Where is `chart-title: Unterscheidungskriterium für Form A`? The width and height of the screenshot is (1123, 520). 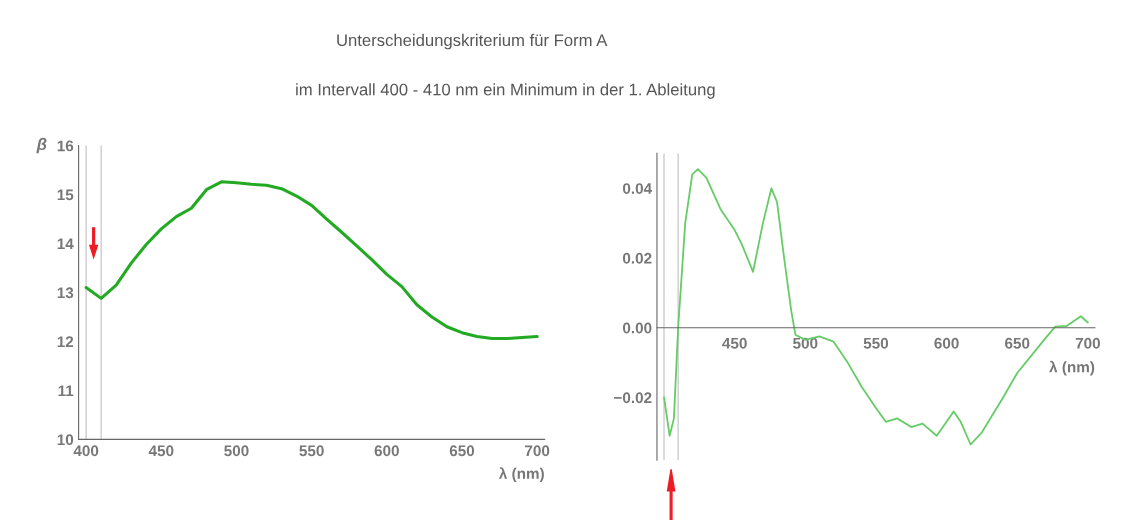
chart-title: Unterscheidungskriterium für Form A is located at coordinates (472, 41).